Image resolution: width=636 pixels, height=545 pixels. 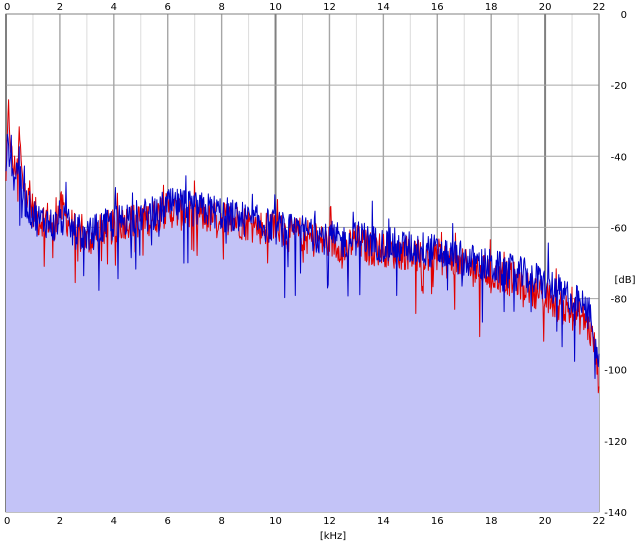 What do you see at coordinates (615, 264) in the screenshot?
I see `y-tick-labels: 0 -20 -40 -60 -80 -100 -120 -140` at bounding box center [615, 264].